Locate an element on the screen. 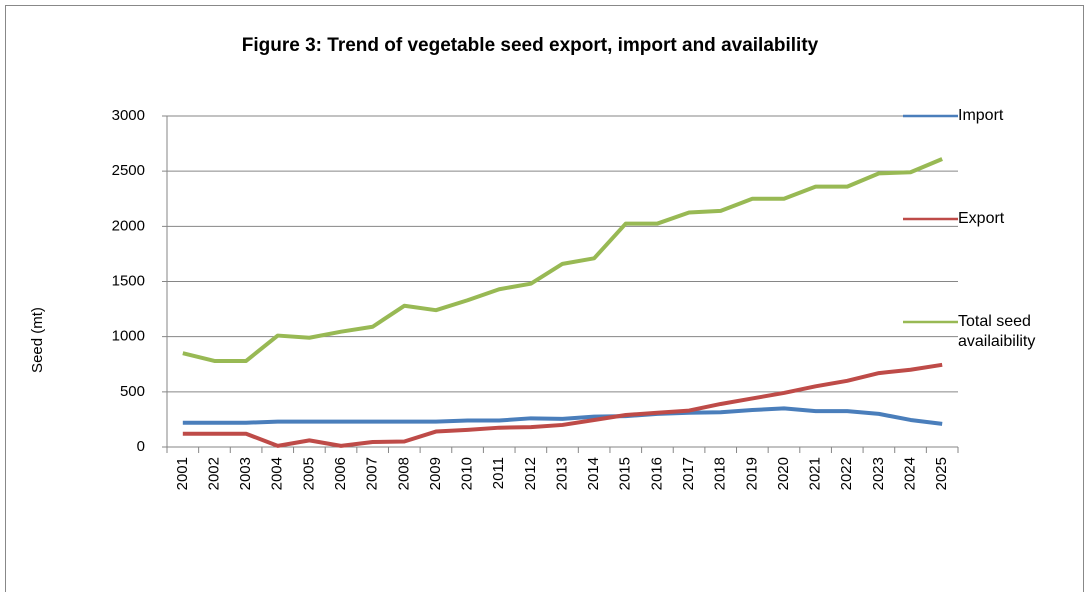 The width and height of the screenshot is (1090, 597). x-tick-label: 2024 is located at coordinates (910, 473).